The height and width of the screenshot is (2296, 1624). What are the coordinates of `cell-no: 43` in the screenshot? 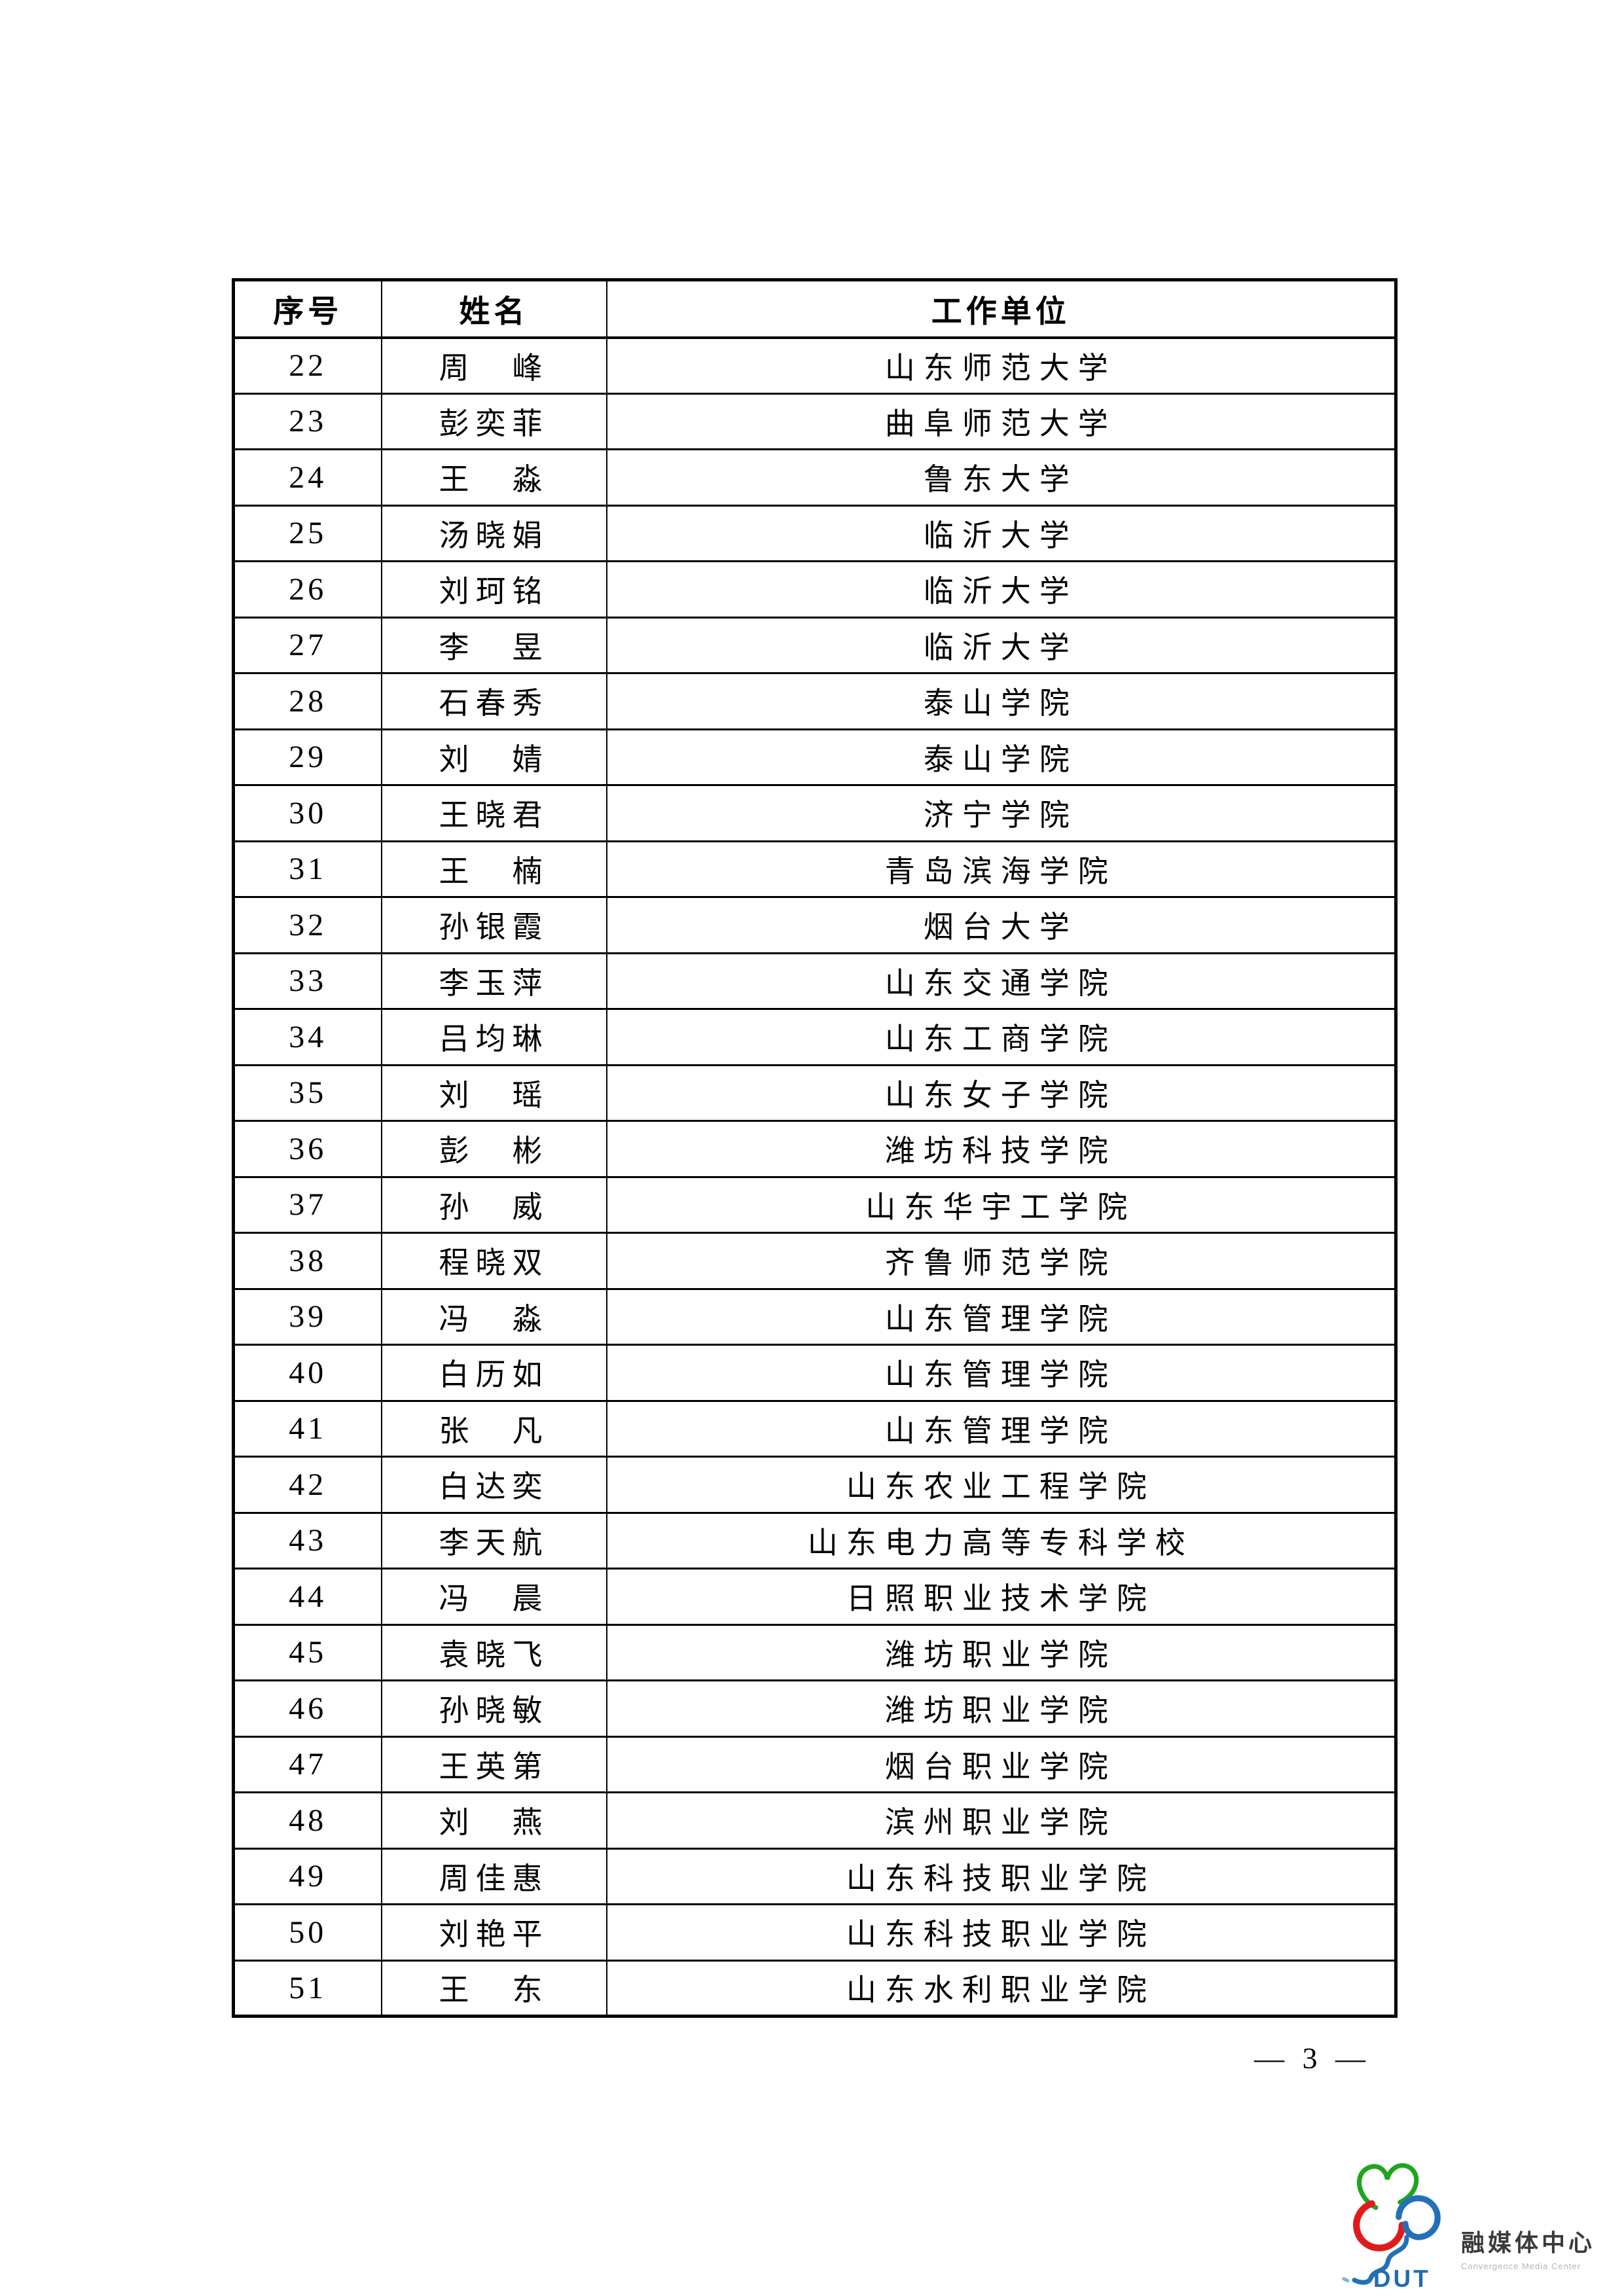 It's located at (307, 1540).